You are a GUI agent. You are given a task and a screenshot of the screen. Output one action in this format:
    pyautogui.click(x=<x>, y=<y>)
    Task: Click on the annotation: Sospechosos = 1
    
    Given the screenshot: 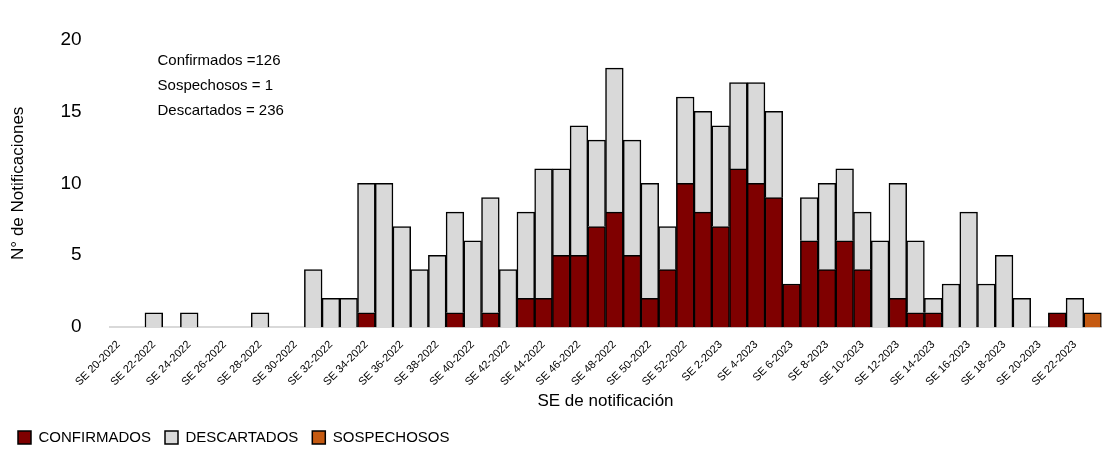 What is the action you would take?
    pyautogui.click(x=215, y=85)
    